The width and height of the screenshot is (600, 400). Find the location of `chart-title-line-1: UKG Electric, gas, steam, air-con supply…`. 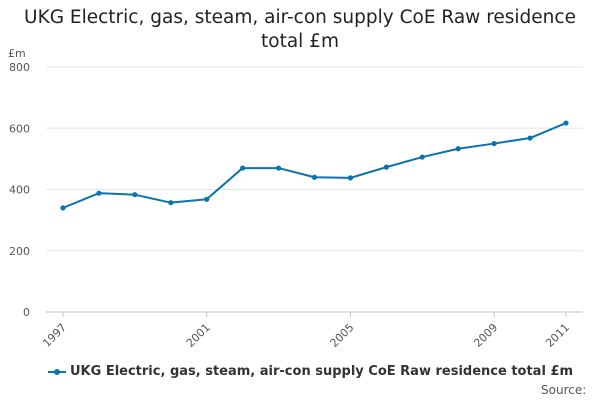

chart-title-line-1: UKG Electric, gas, steam, air-con supply… is located at coordinates (300, 17).